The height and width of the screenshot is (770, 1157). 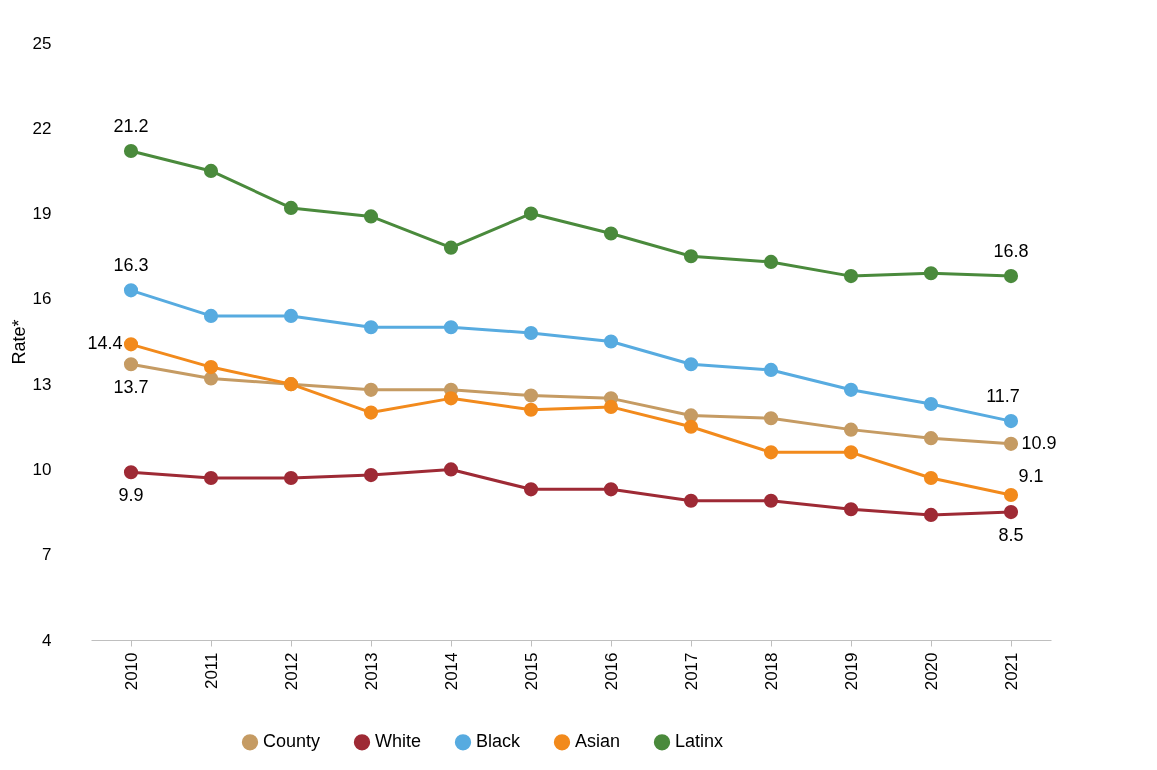 What do you see at coordinates (211, 671) in the screenshot?
I see `x-tick-label: 2011` at bounding box center [211, 671].